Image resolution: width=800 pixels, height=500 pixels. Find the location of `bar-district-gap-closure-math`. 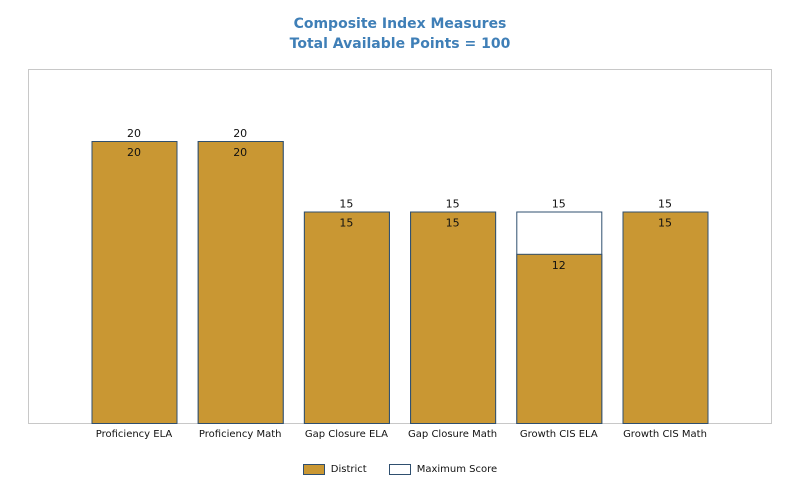

bar-district-gap-closure-math is located at coordinates (453, 317).